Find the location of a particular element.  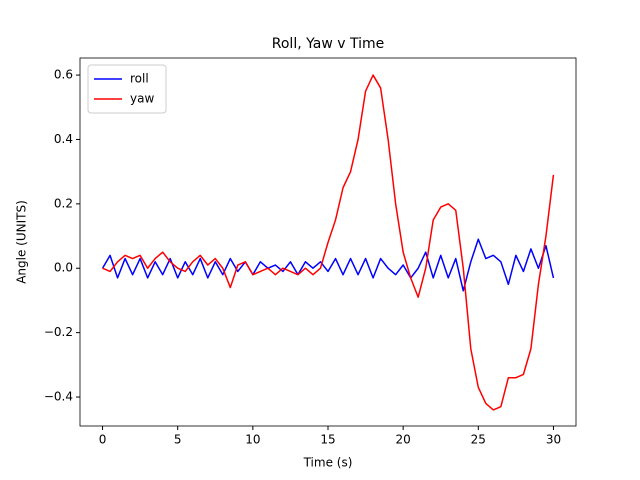

x-tick-label: 25 is located at coordinates (478, 440).